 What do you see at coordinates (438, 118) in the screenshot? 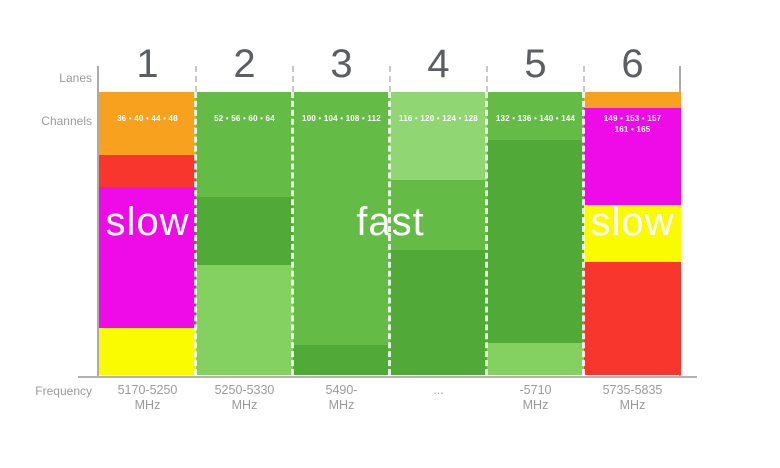
I see `lane-4-channels-label: 116 • 120 • 124 • 128` at bounding box center [438, 118].